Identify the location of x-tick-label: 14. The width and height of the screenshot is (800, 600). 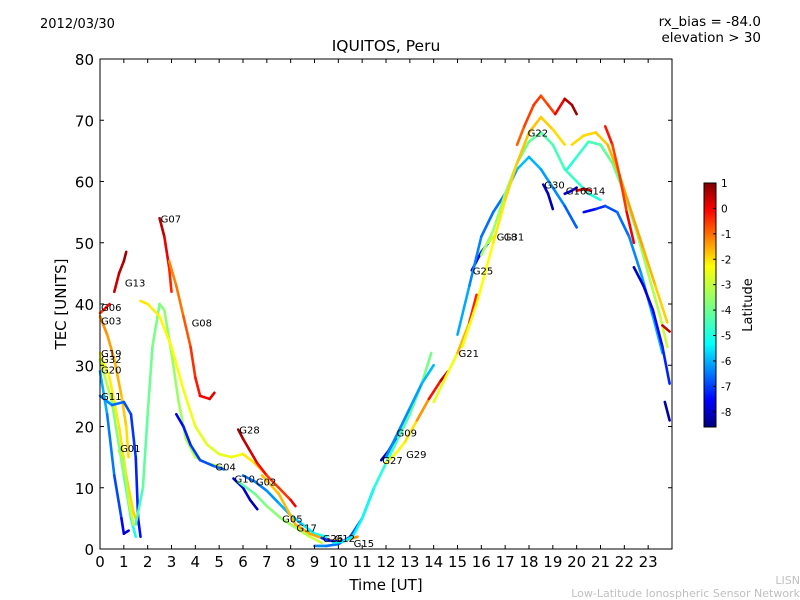
(433, 562).